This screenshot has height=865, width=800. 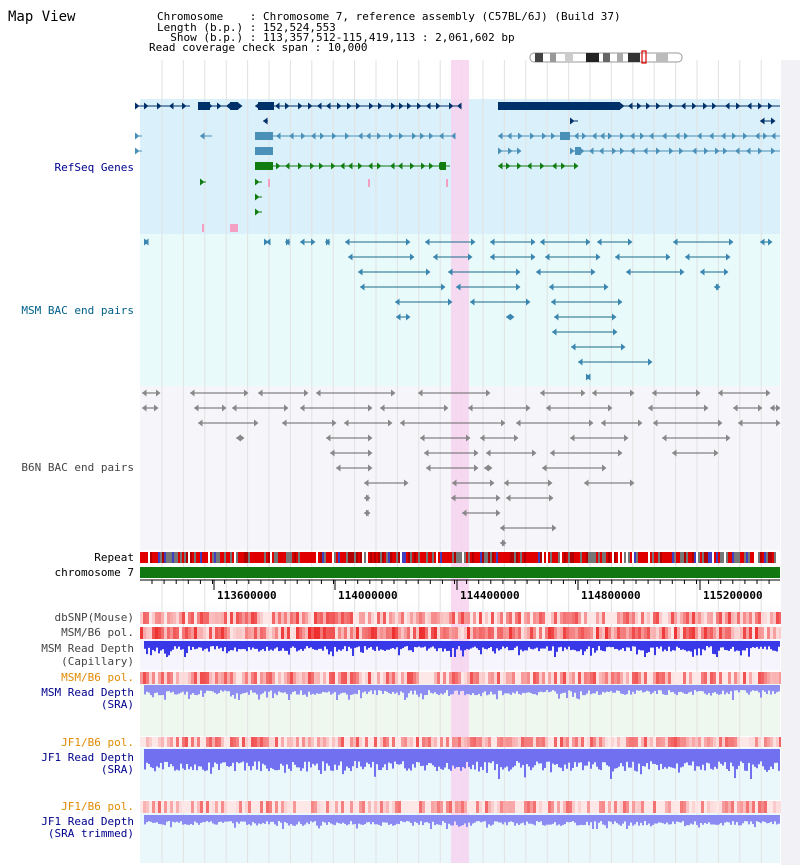 What do you see at coordinates (77, 310) in the screenshot?
I see `track-label-msm-bac-end-pairs: MSM BAC end pairs` at bounding box center [77, 310].